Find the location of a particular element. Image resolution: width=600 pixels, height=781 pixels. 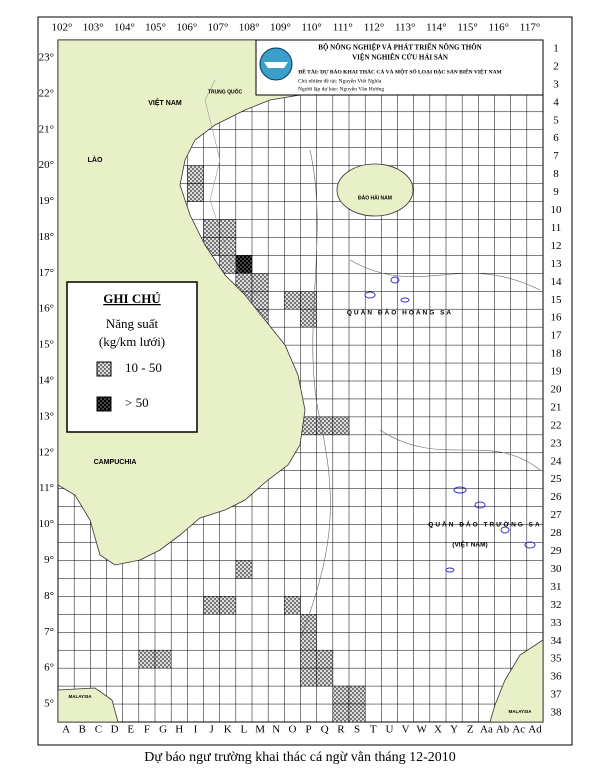

header-text: VIỆN NGHIÊN CỨU HẢI SẢN is located at coordinates (400, 58).